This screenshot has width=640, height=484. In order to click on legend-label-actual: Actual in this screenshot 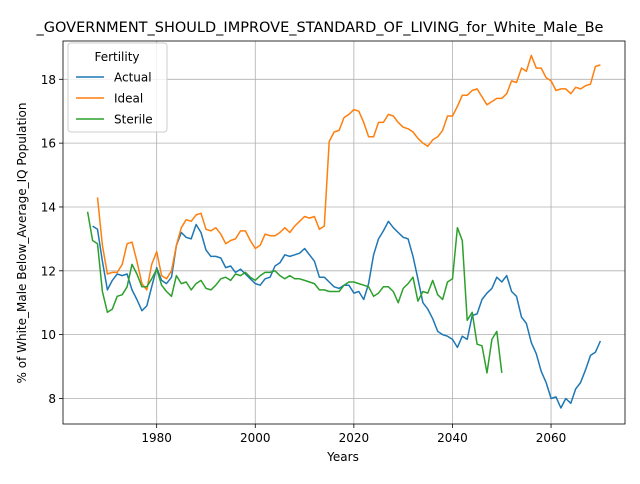, I will do `click(133, 78)`.